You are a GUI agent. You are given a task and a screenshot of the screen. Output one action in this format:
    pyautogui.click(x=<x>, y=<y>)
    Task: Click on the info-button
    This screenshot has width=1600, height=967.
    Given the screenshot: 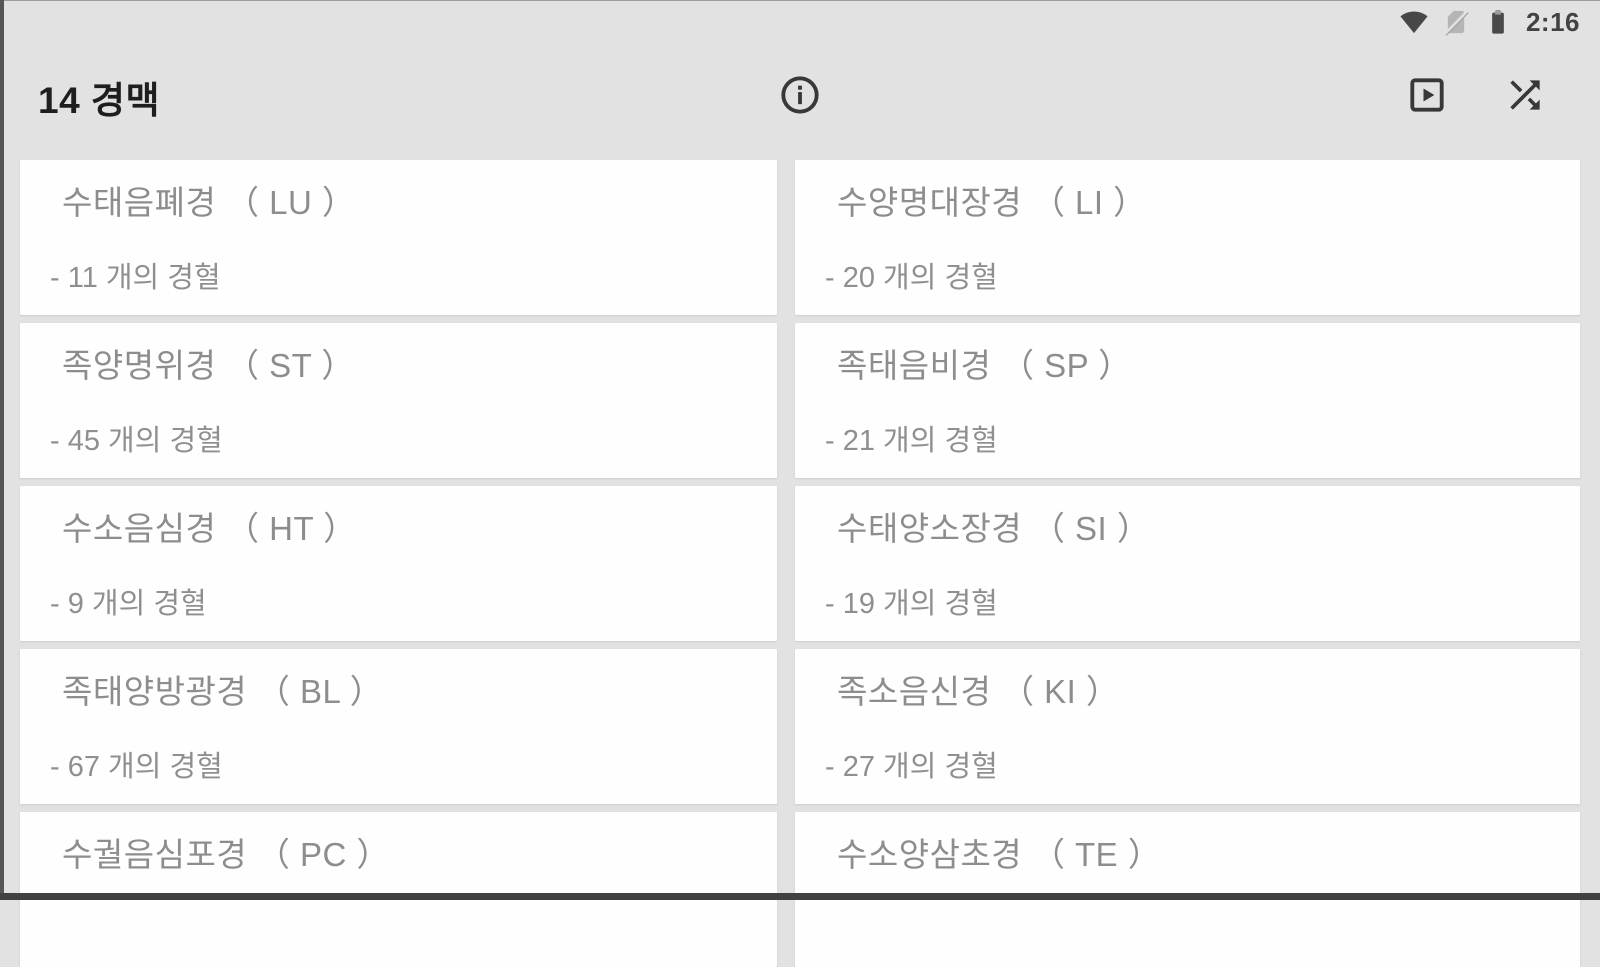 What is the action you would take?
    pyautogui.click(x=800, y=97)
    